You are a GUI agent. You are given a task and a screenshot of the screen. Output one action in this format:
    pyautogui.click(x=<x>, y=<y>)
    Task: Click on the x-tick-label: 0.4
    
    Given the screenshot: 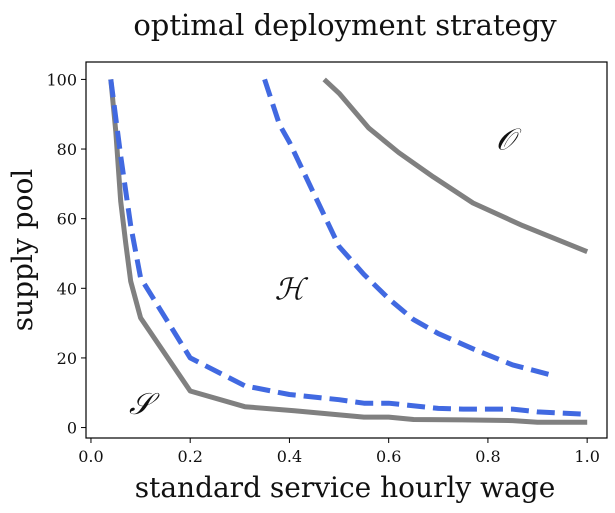 What is the action you would take?
    pyautogui.click(x=289, y=456)
    